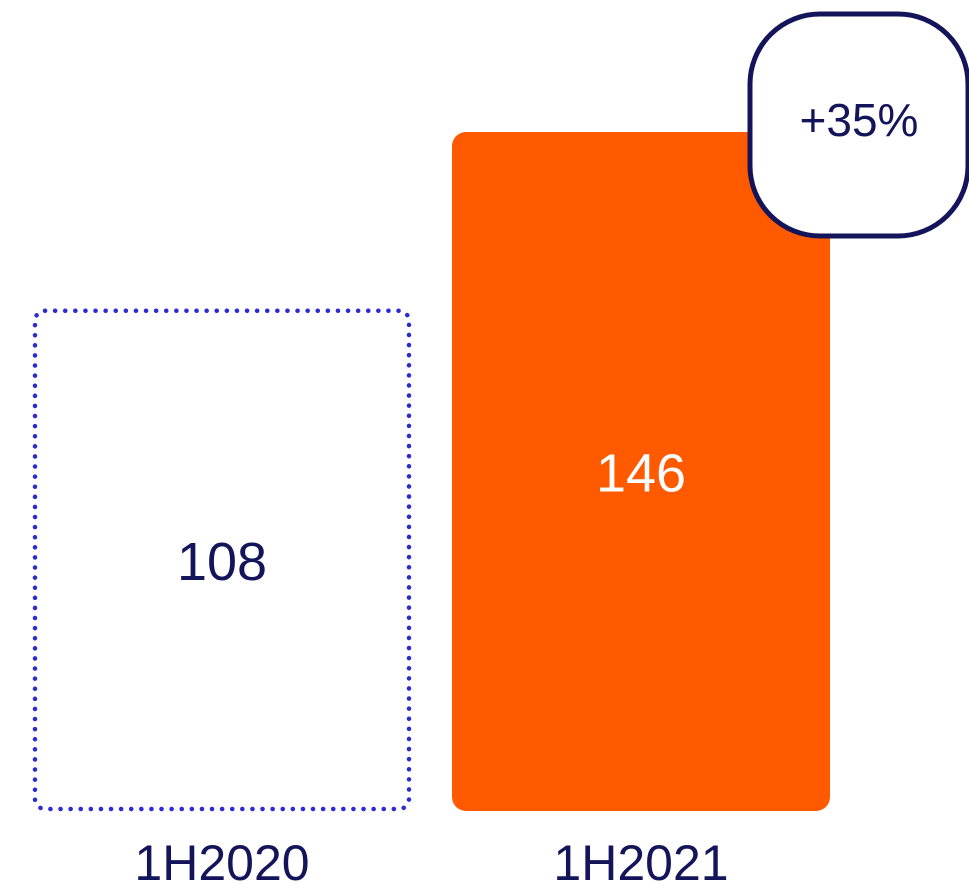  I want to click on category-label-1h2021: 1H2021, so click(640, 862).